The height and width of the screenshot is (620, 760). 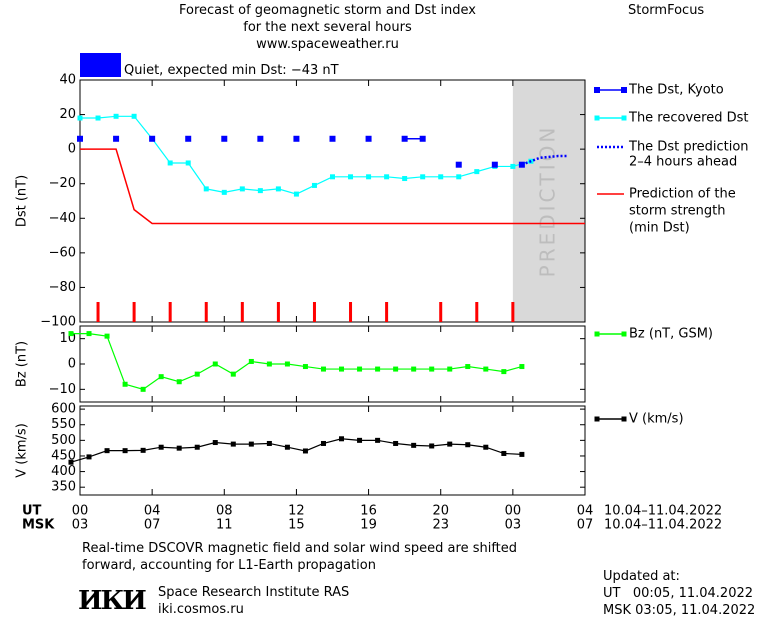 What do you see at coordinates (368, 525) in the screenshot?
I see `x-tick-label-msk: 19` at bounding box center [368, 525].